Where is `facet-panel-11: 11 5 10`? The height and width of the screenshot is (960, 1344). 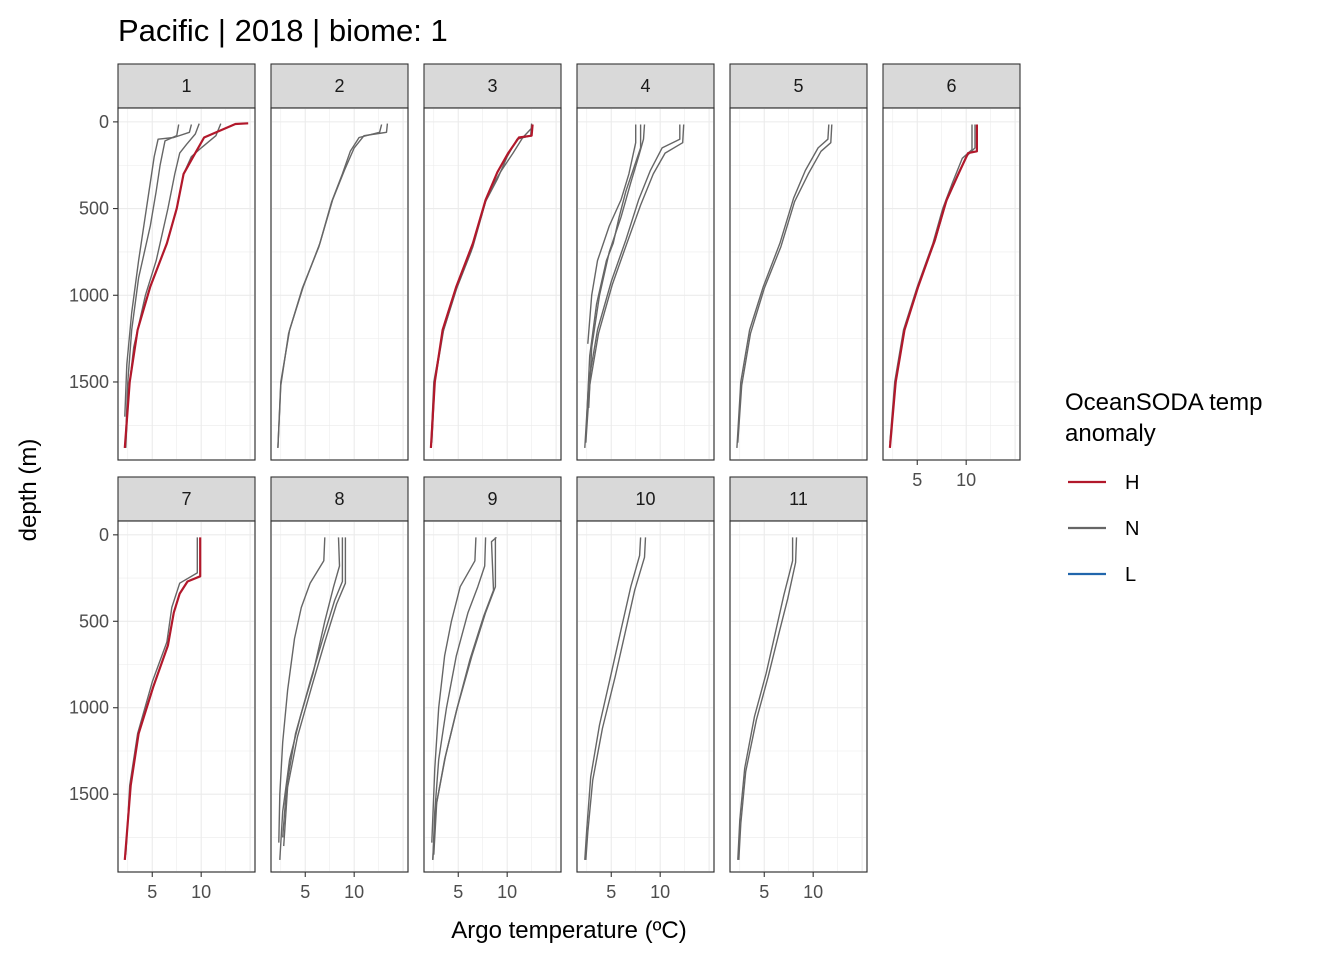 facet-panel-11: 11 5 10 is located at coordinates (798, 689).